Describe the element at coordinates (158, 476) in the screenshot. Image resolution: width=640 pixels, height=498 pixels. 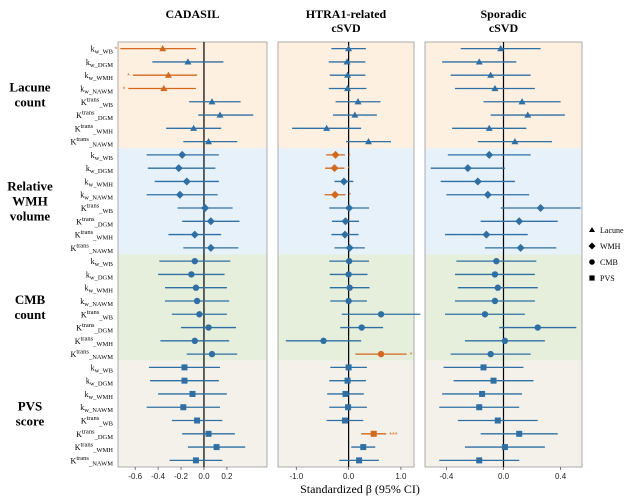
I see `x-tick-label: -0.4` at that location.